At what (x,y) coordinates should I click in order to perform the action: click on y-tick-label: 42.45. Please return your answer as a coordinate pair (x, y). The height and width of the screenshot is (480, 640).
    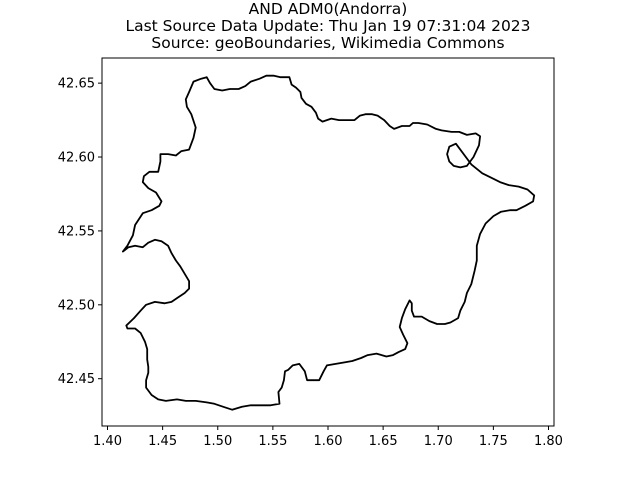
    Looking at the image, I should click on (76, 379).